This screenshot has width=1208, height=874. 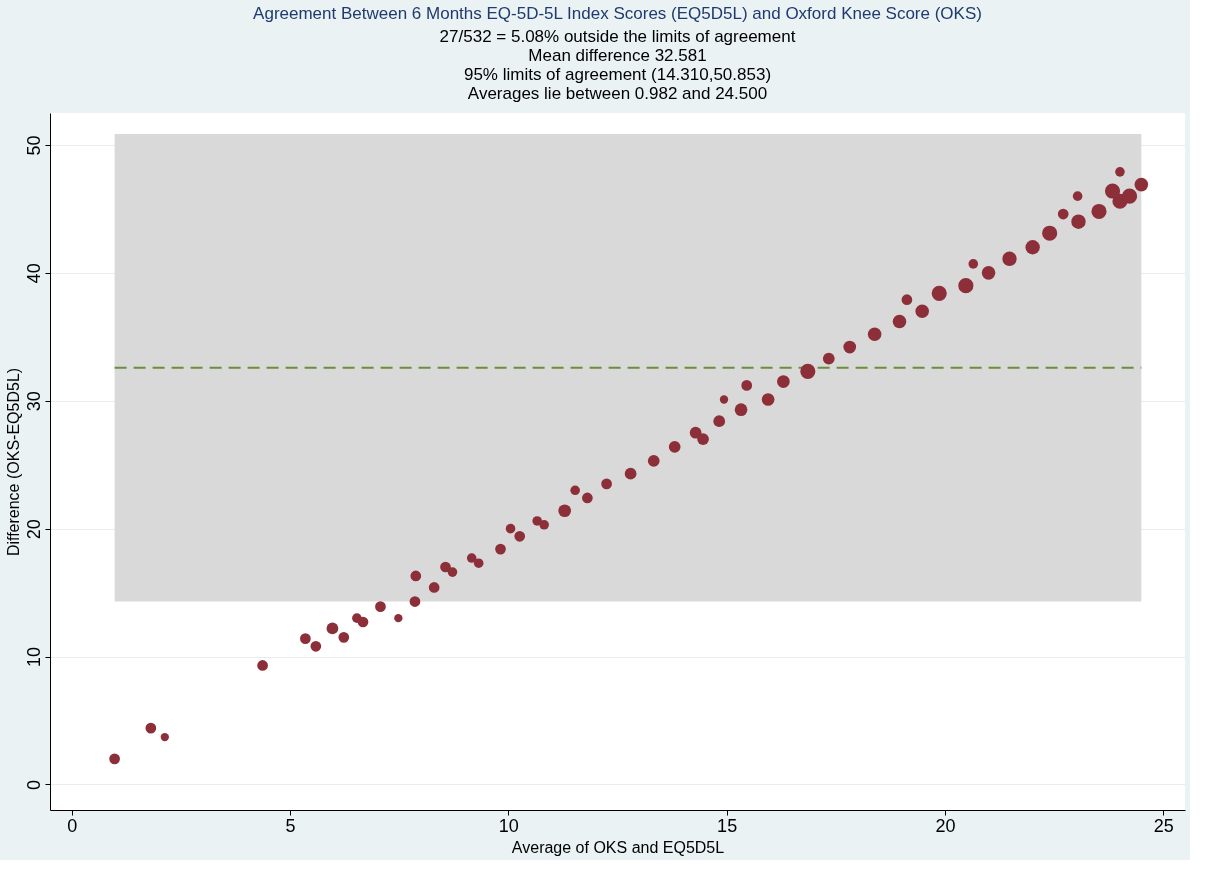 I want to click on x-tick-label: 5, so click(x=290, y=825).